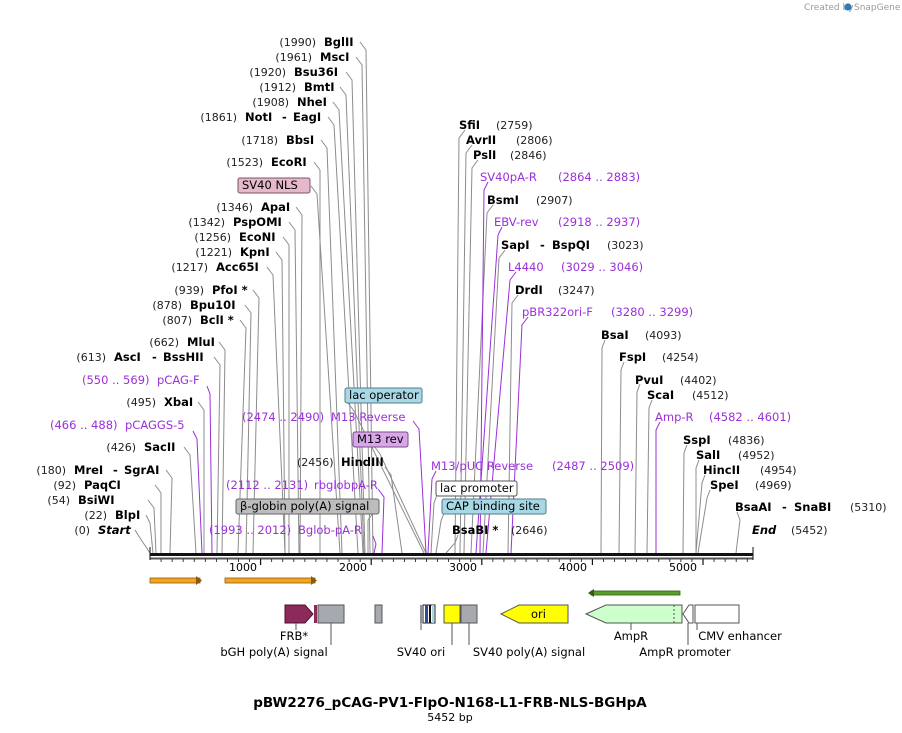 Image resolution: width=902 pixels, height=733 pixels. What do you see at coordinates (167, 305) in the screenshot?
I see `site-position: (878)` at bounding box center [167, 305].